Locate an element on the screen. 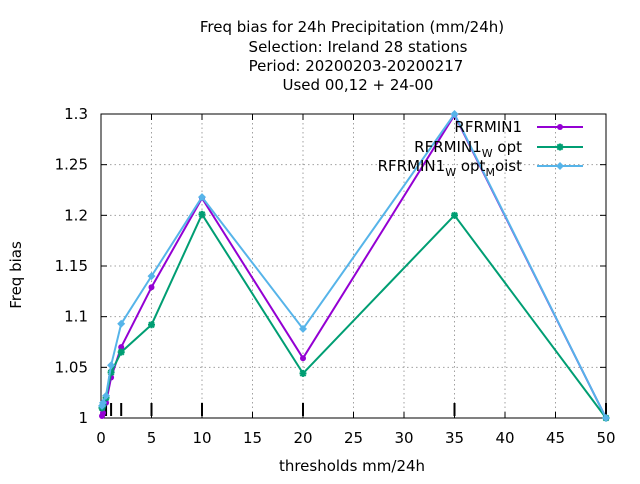 Image resolution: width=640 pixels, height=484 pixels. legend-entry-1: RFRMIN1 is located at coordinates (518, 127).